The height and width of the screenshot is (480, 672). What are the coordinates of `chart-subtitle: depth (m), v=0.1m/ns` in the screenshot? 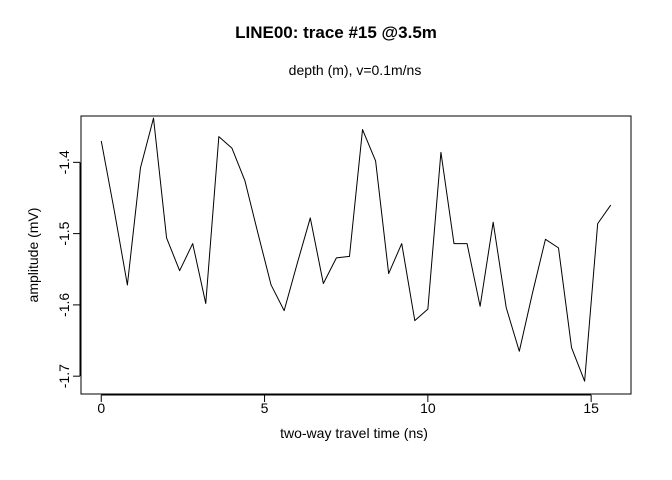 It's located at (355, 70).